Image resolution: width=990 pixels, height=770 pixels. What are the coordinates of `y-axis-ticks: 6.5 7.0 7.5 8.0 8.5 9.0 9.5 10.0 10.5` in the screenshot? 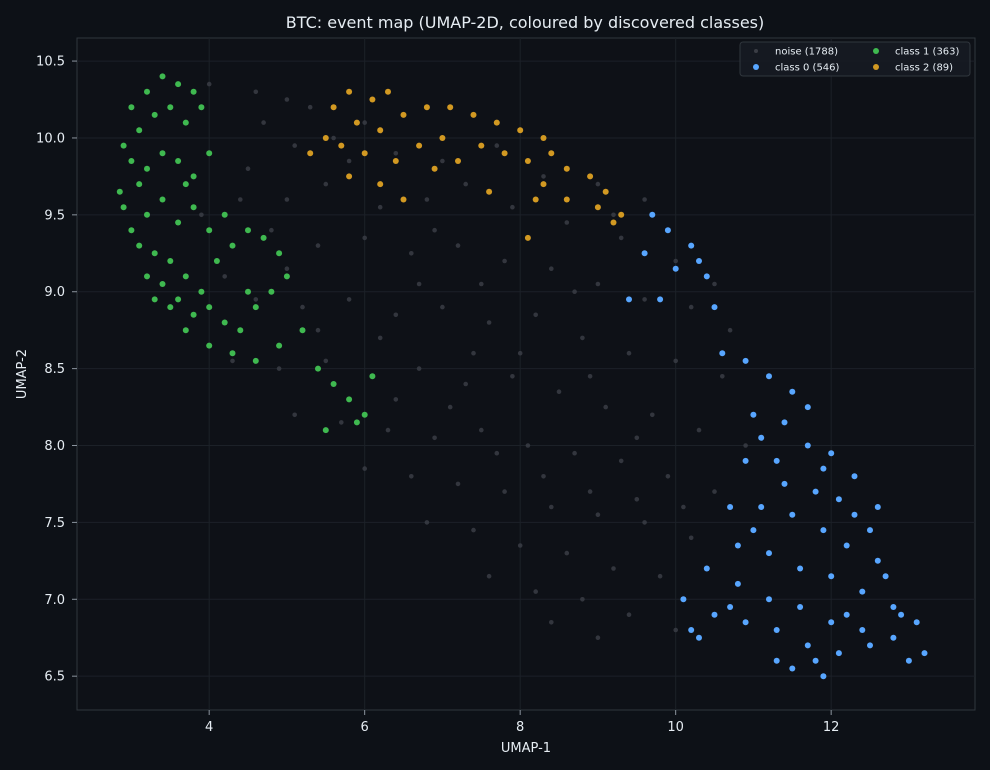 It's located at (56, 370).